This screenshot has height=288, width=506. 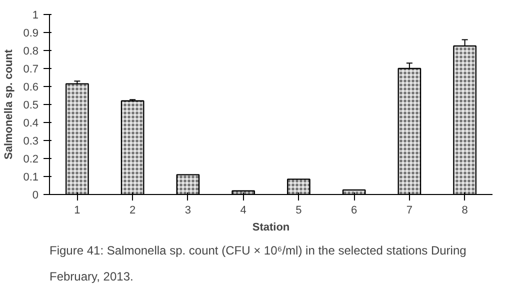 I want to click on y-tick-label: 0.7, so click(x=31, y=70).